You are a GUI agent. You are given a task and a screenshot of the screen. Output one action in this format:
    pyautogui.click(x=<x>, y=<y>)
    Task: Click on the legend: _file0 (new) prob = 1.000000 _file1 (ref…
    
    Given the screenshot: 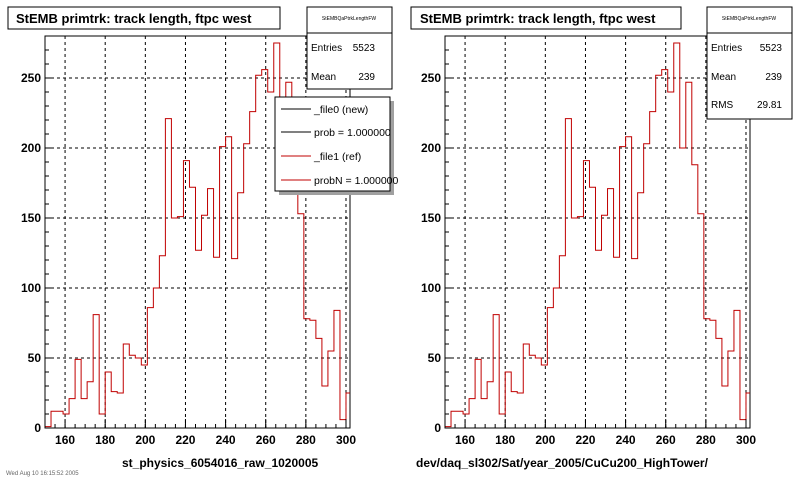 What is the action you would take?
    pyautogui.click(x=336, y=145)
    